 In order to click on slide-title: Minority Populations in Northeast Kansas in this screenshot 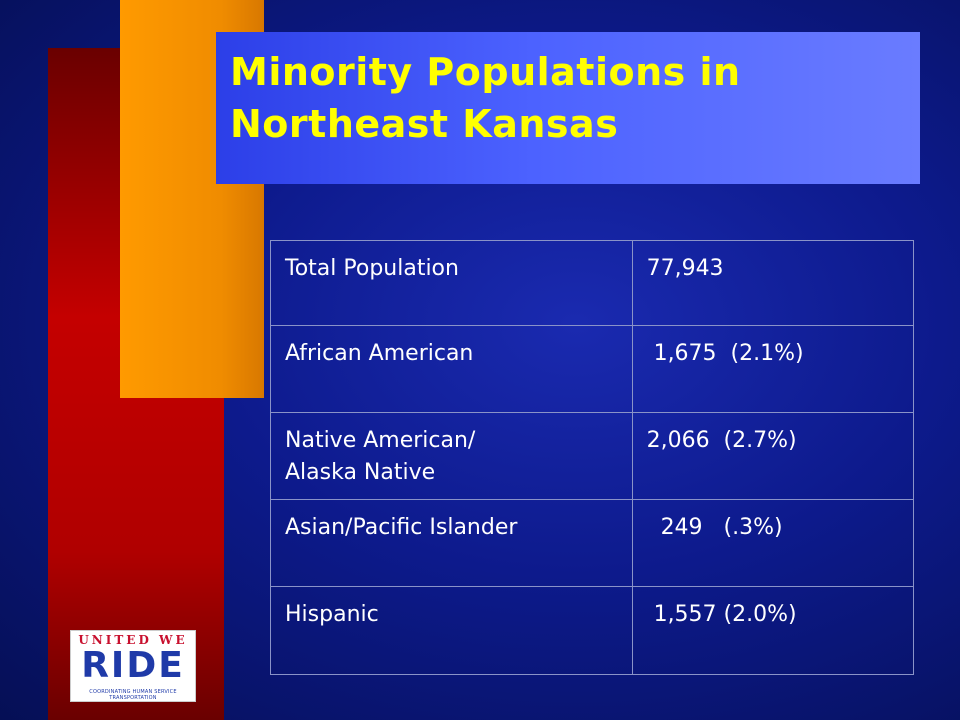, I will do `click(485, 98)`.